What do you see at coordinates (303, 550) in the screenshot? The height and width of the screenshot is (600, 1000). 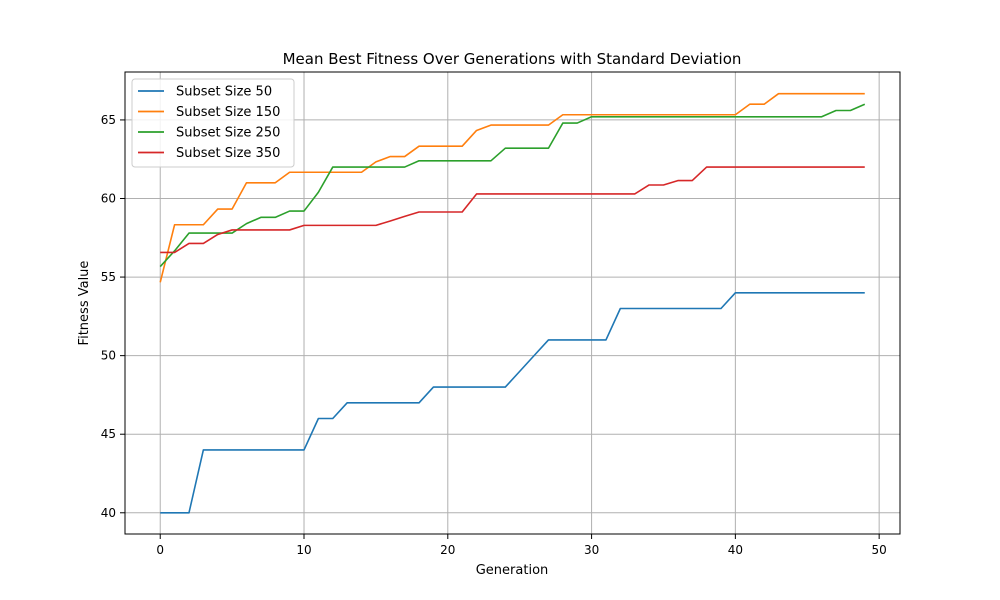 I see `x-tick-label: 10` at bounding box center [303, 550].